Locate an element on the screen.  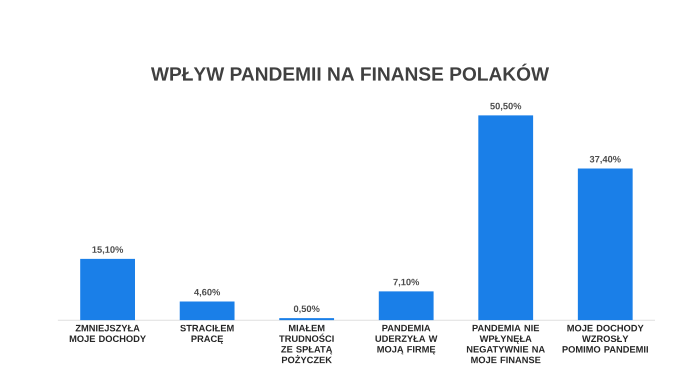
x-tick-label: ZMNIEJSZYŁA MOJE DOCHODY is located at coordinates (108, 333).